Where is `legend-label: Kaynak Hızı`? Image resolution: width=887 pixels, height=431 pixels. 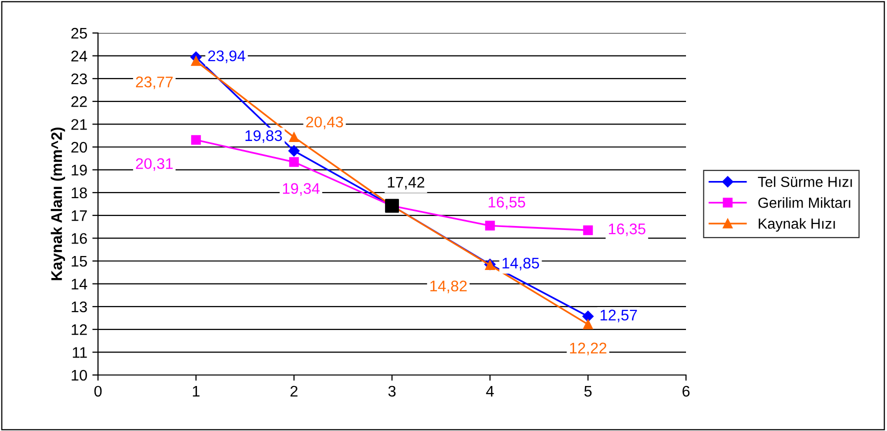
legend-label: Kaynak Hızı is located at coordinates (796, 225).